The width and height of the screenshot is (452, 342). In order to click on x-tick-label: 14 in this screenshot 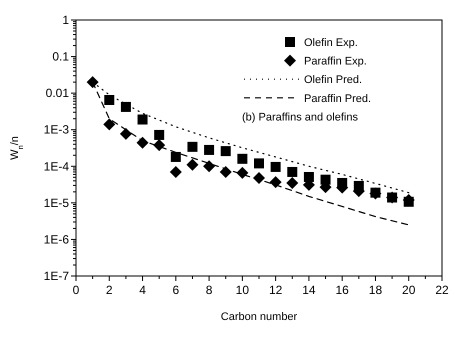, I will do `click(309, 290)`.